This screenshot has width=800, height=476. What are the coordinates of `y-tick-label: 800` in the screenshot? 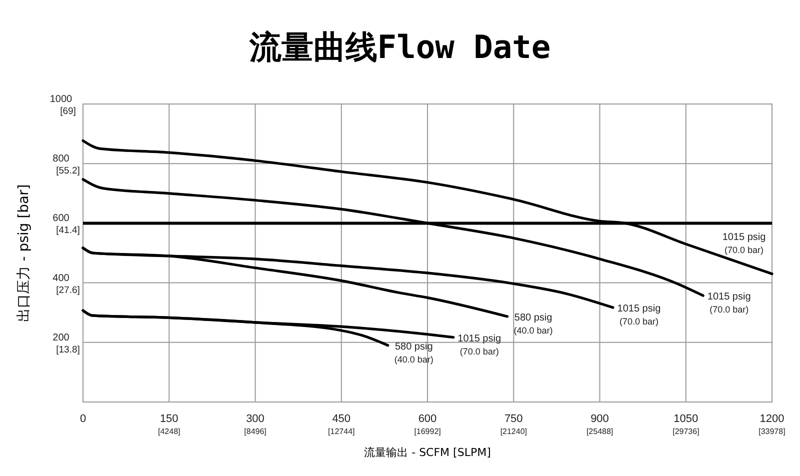 It's located at (61, 159).